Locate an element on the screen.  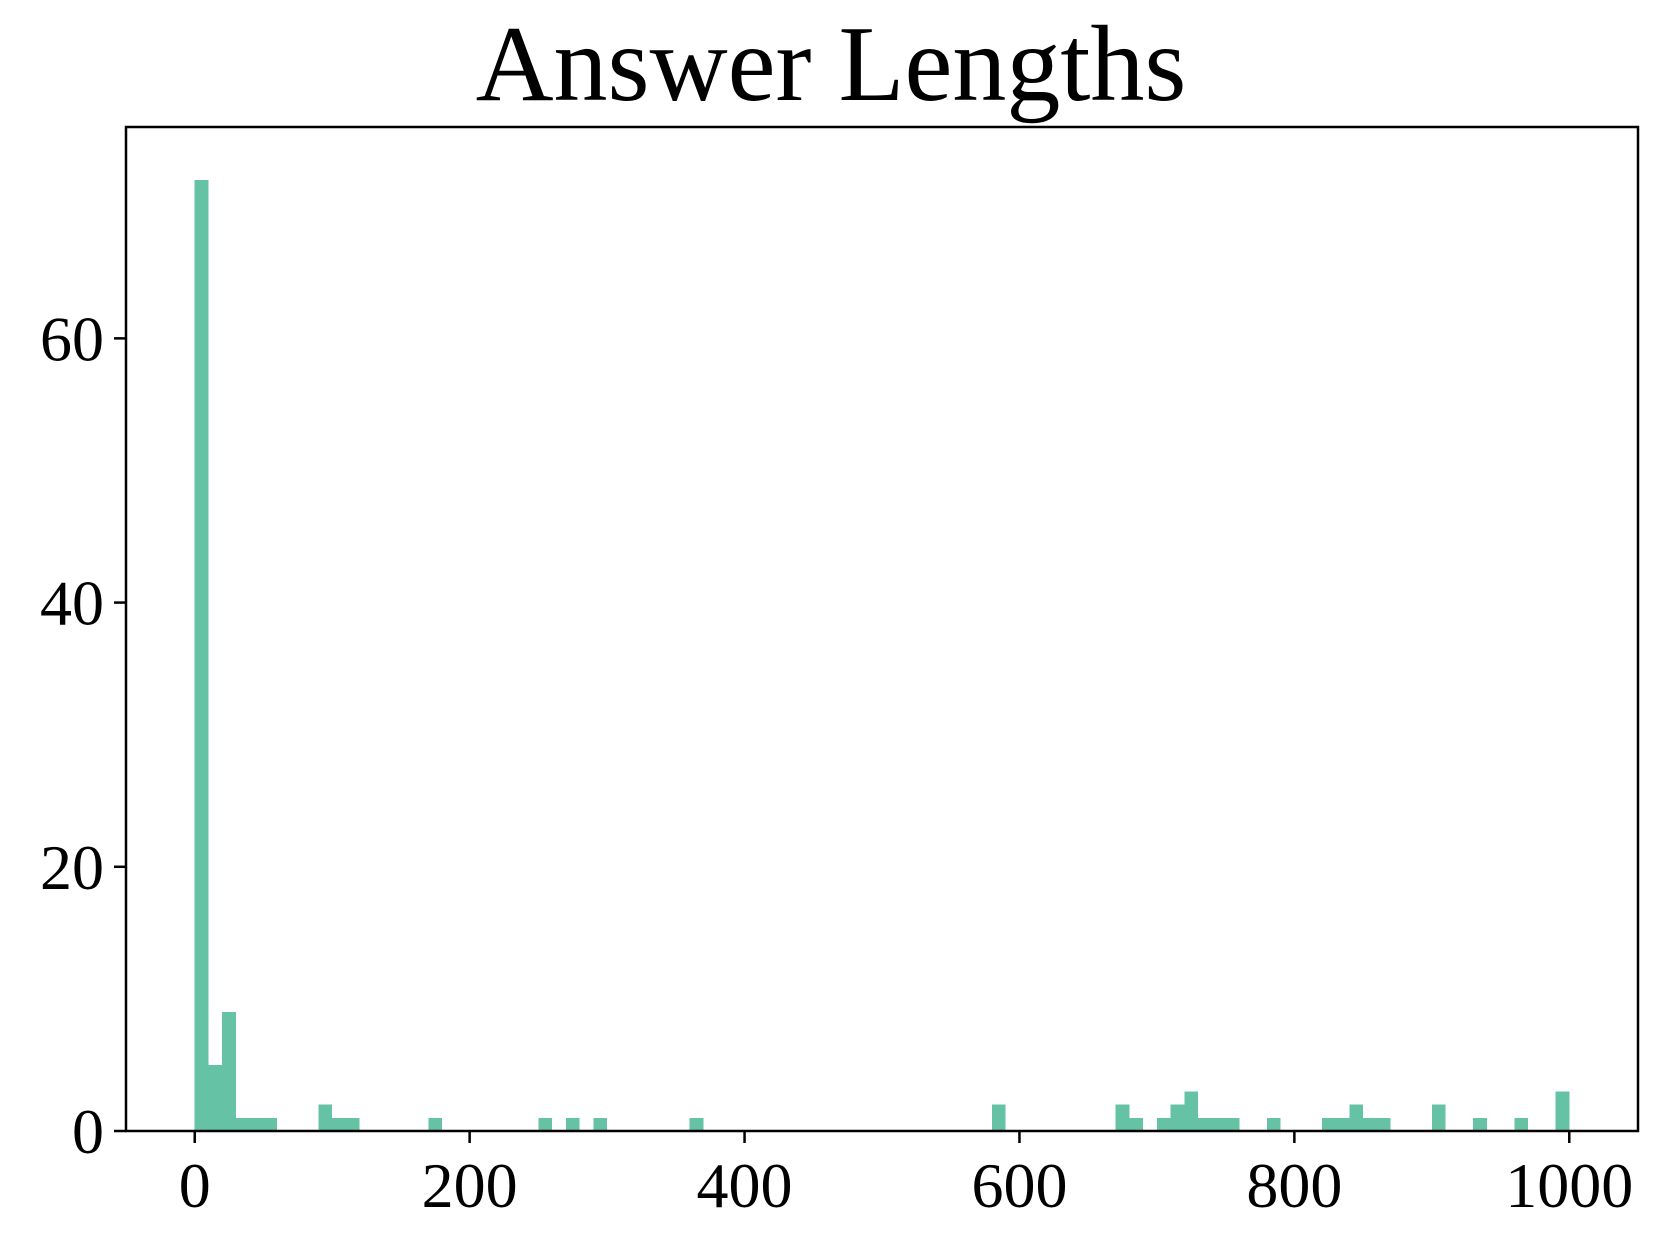
x-tick-label: 800 is located at coordinates (1294, 1185).